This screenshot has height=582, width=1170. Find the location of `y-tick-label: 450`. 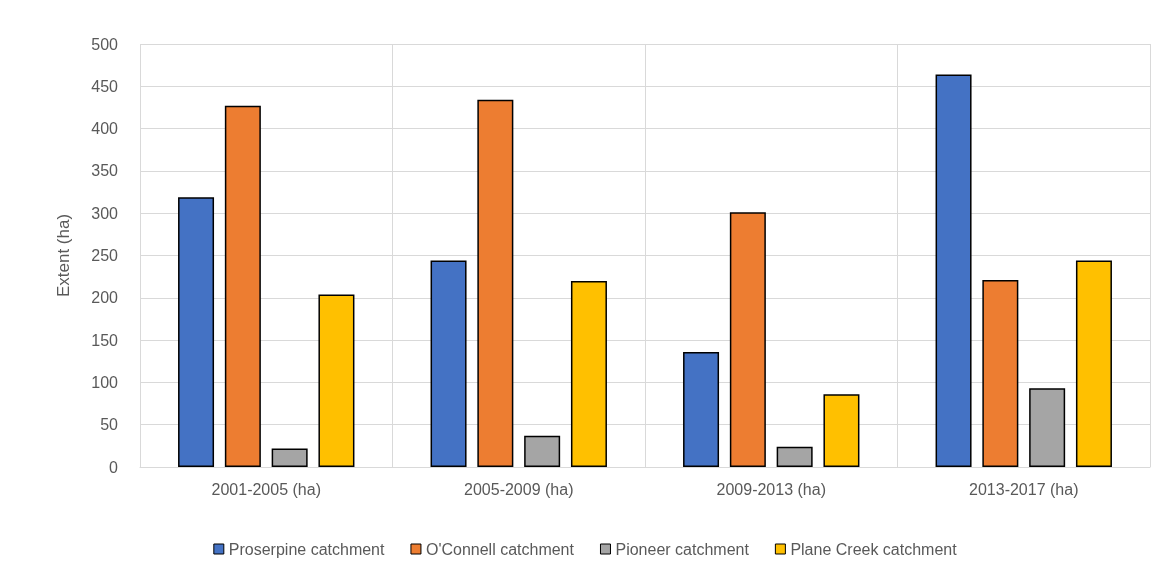

y-tick-label: 450 is located at coordinates (105, 86).